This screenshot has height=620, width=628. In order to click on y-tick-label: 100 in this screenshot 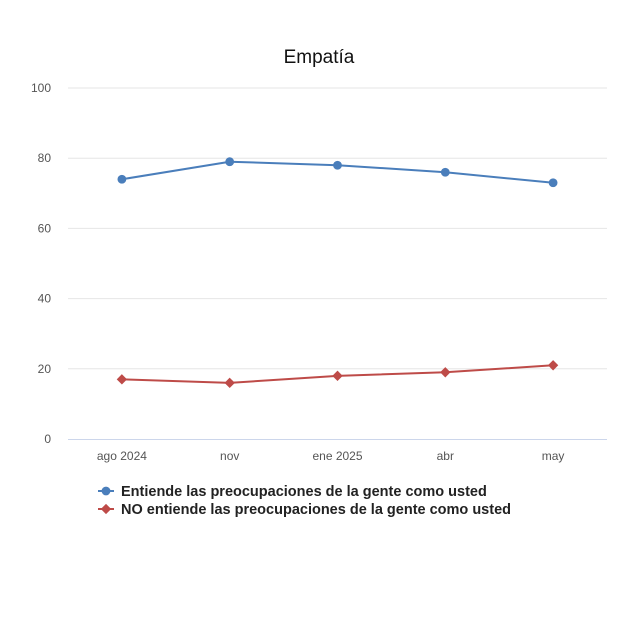, I will do `click(41, 88)`.